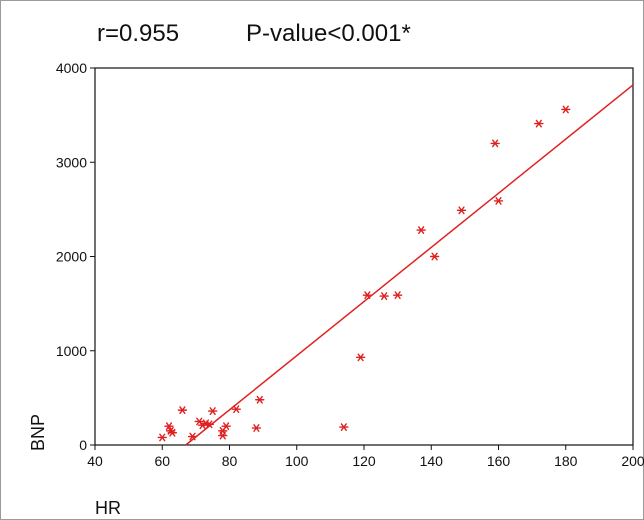  Describe the element at coordinates (108, 508) in the screenshot. I see `x-axis-label: HR` at that location.